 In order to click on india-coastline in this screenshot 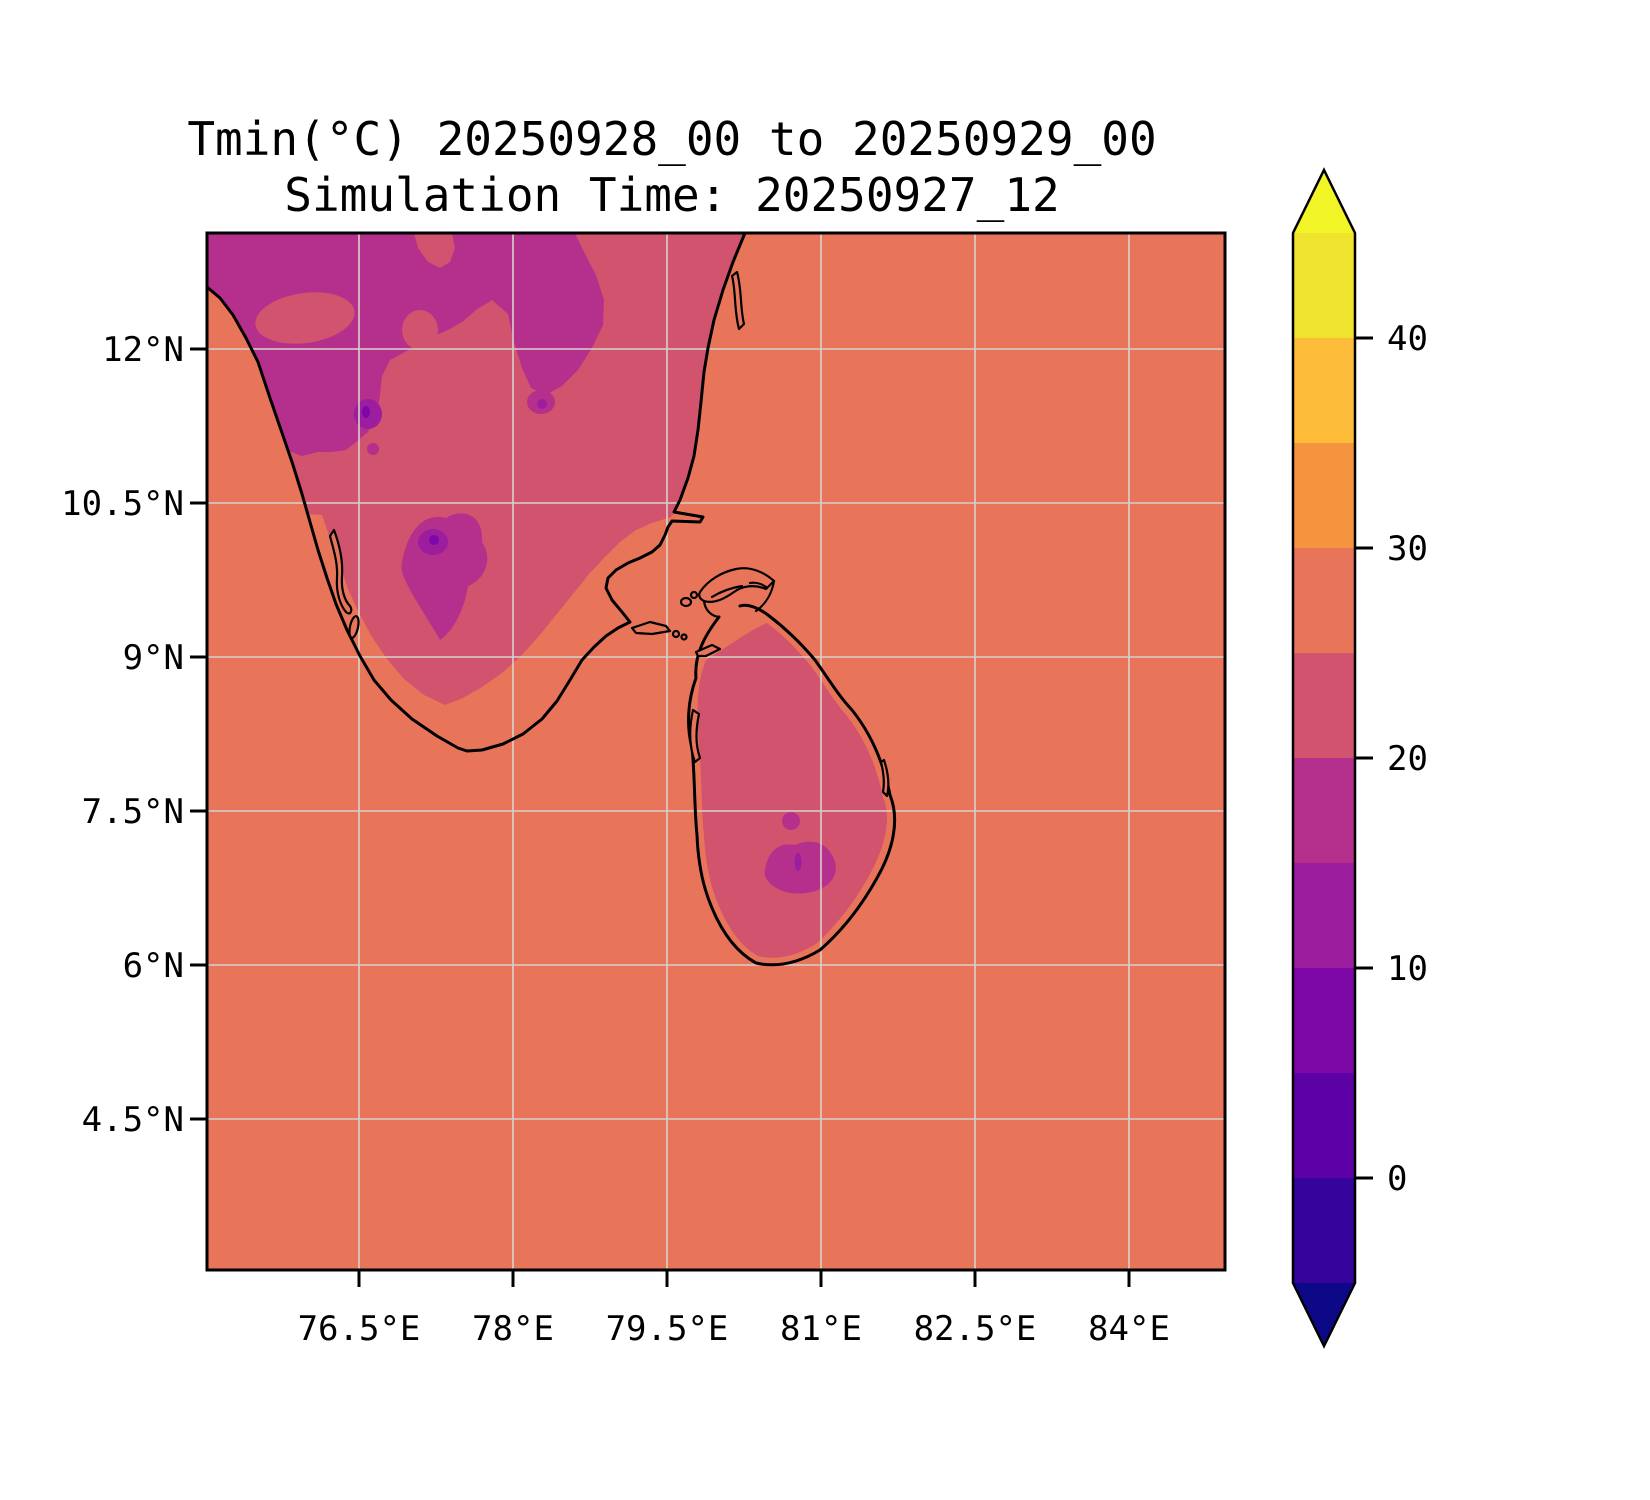, I will do `click(477, 493)`.